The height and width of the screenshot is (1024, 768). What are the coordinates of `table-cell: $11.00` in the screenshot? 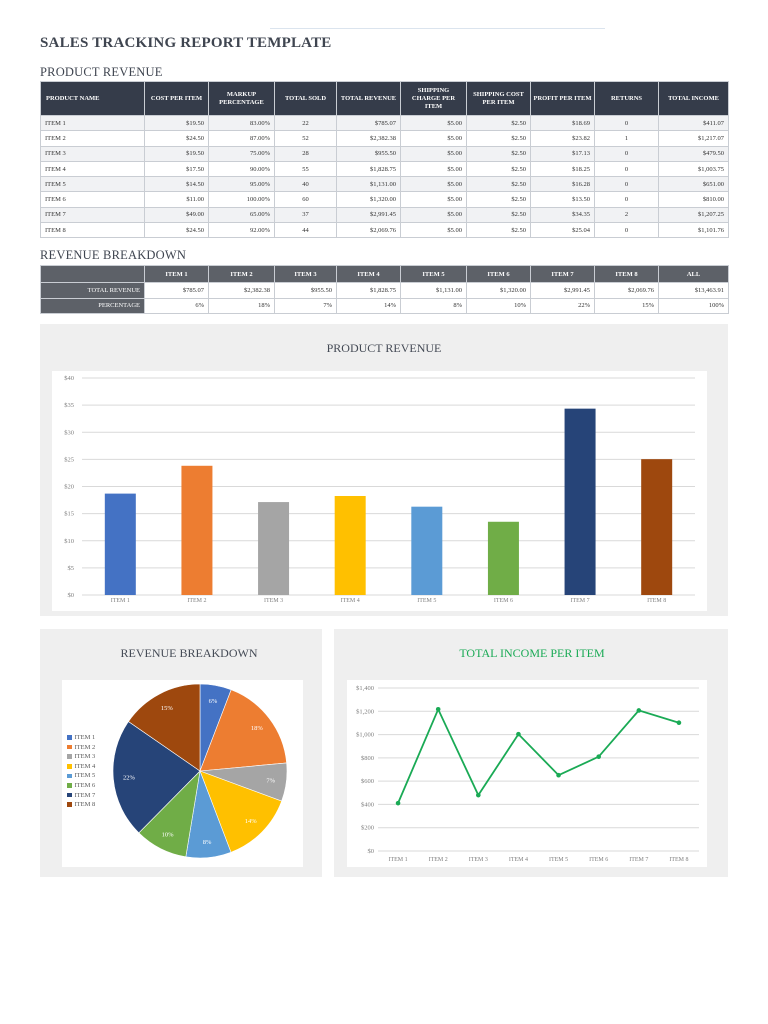 It's located at (176, 199).